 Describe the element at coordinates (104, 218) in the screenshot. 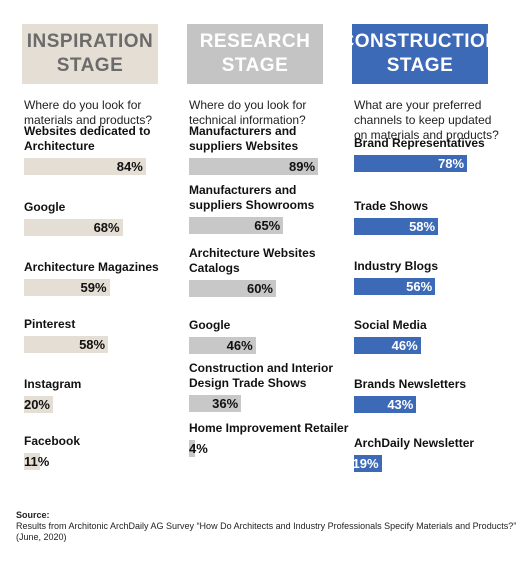

I see `bar-item: Google 68%` at that location.